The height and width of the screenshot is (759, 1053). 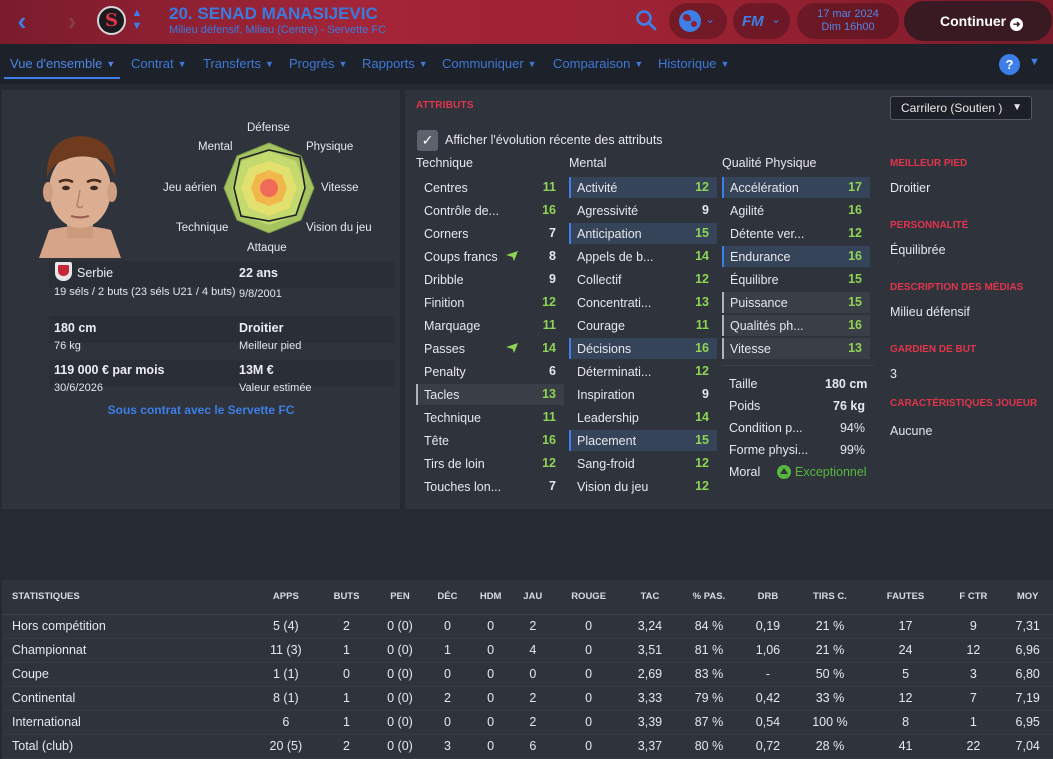 What do you see at coordinates (643, 486) in the screenshot?
I see `attribute-row: Vision du jeu 12` at bounding box center [643, 486].